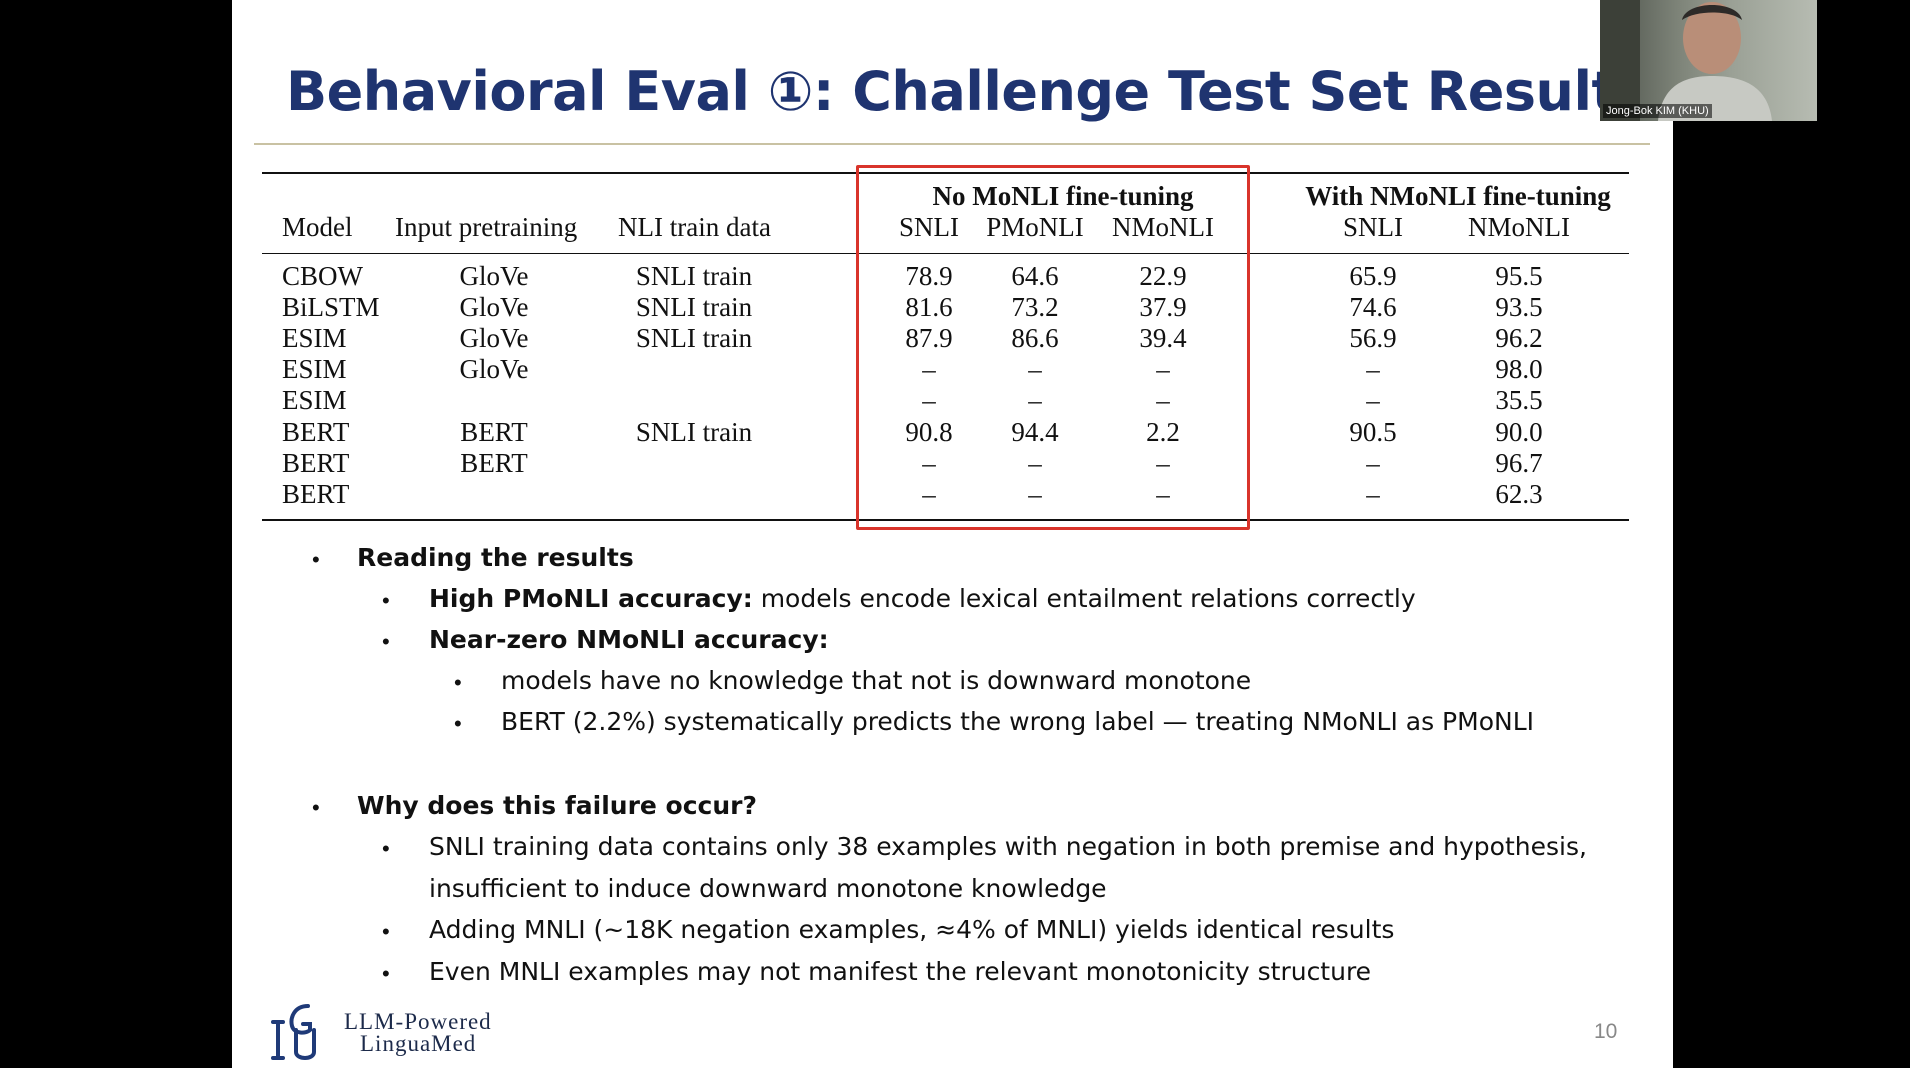  What do you see at coordinates (418, 1021) in the screenshot?
I see `logo-text-line1: LLM-Powered` at bounding box center [418, 1021].